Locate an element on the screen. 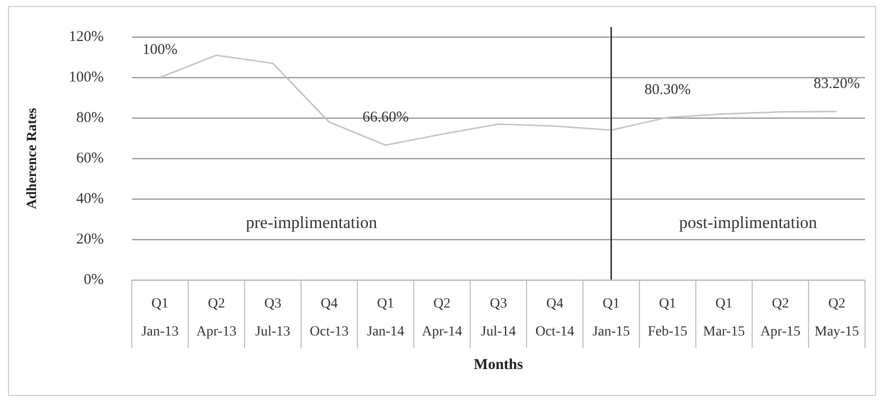  x-tick-label: Q1 Jan-14 is located at coordinates (385, 318).